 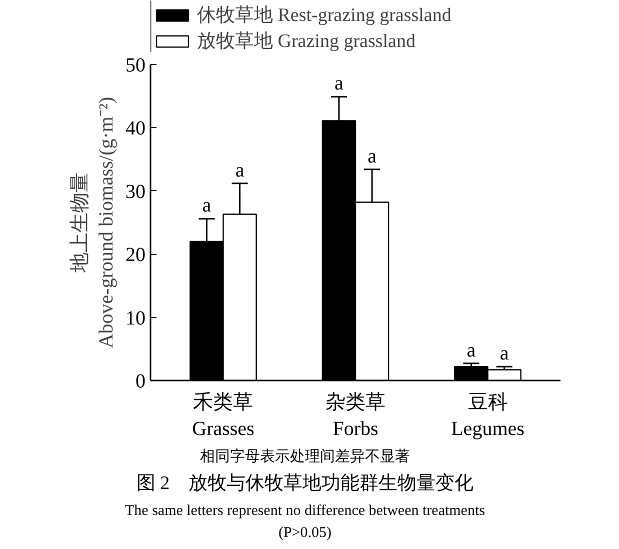 What do you see at coordinates (356, 416) in the screenshot?
I see `x-tick-label: 杂类草 Forbs` at bounding box center [356, 416].